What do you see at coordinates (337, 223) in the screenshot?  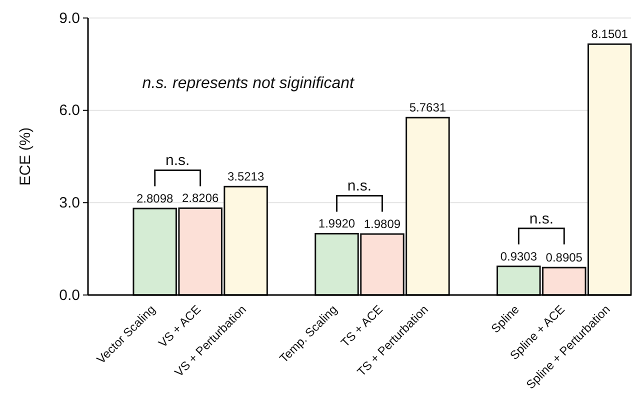 I see `data-label: 1.9920` at bounding box center [337, 223].